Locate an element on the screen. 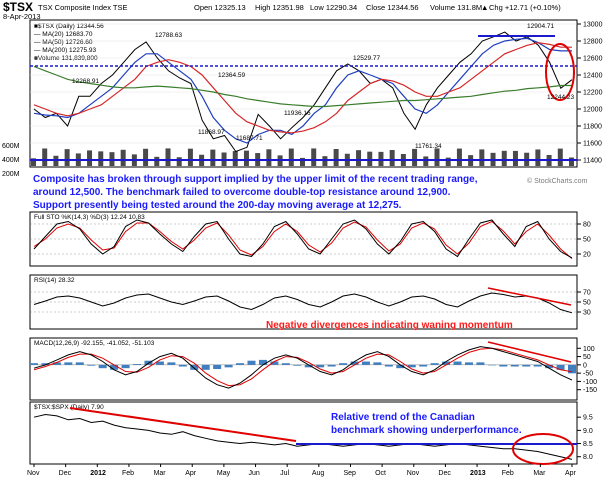 The image size is (609, 479). vol-tick-600m: 600M is located at coordinates (11, 146).